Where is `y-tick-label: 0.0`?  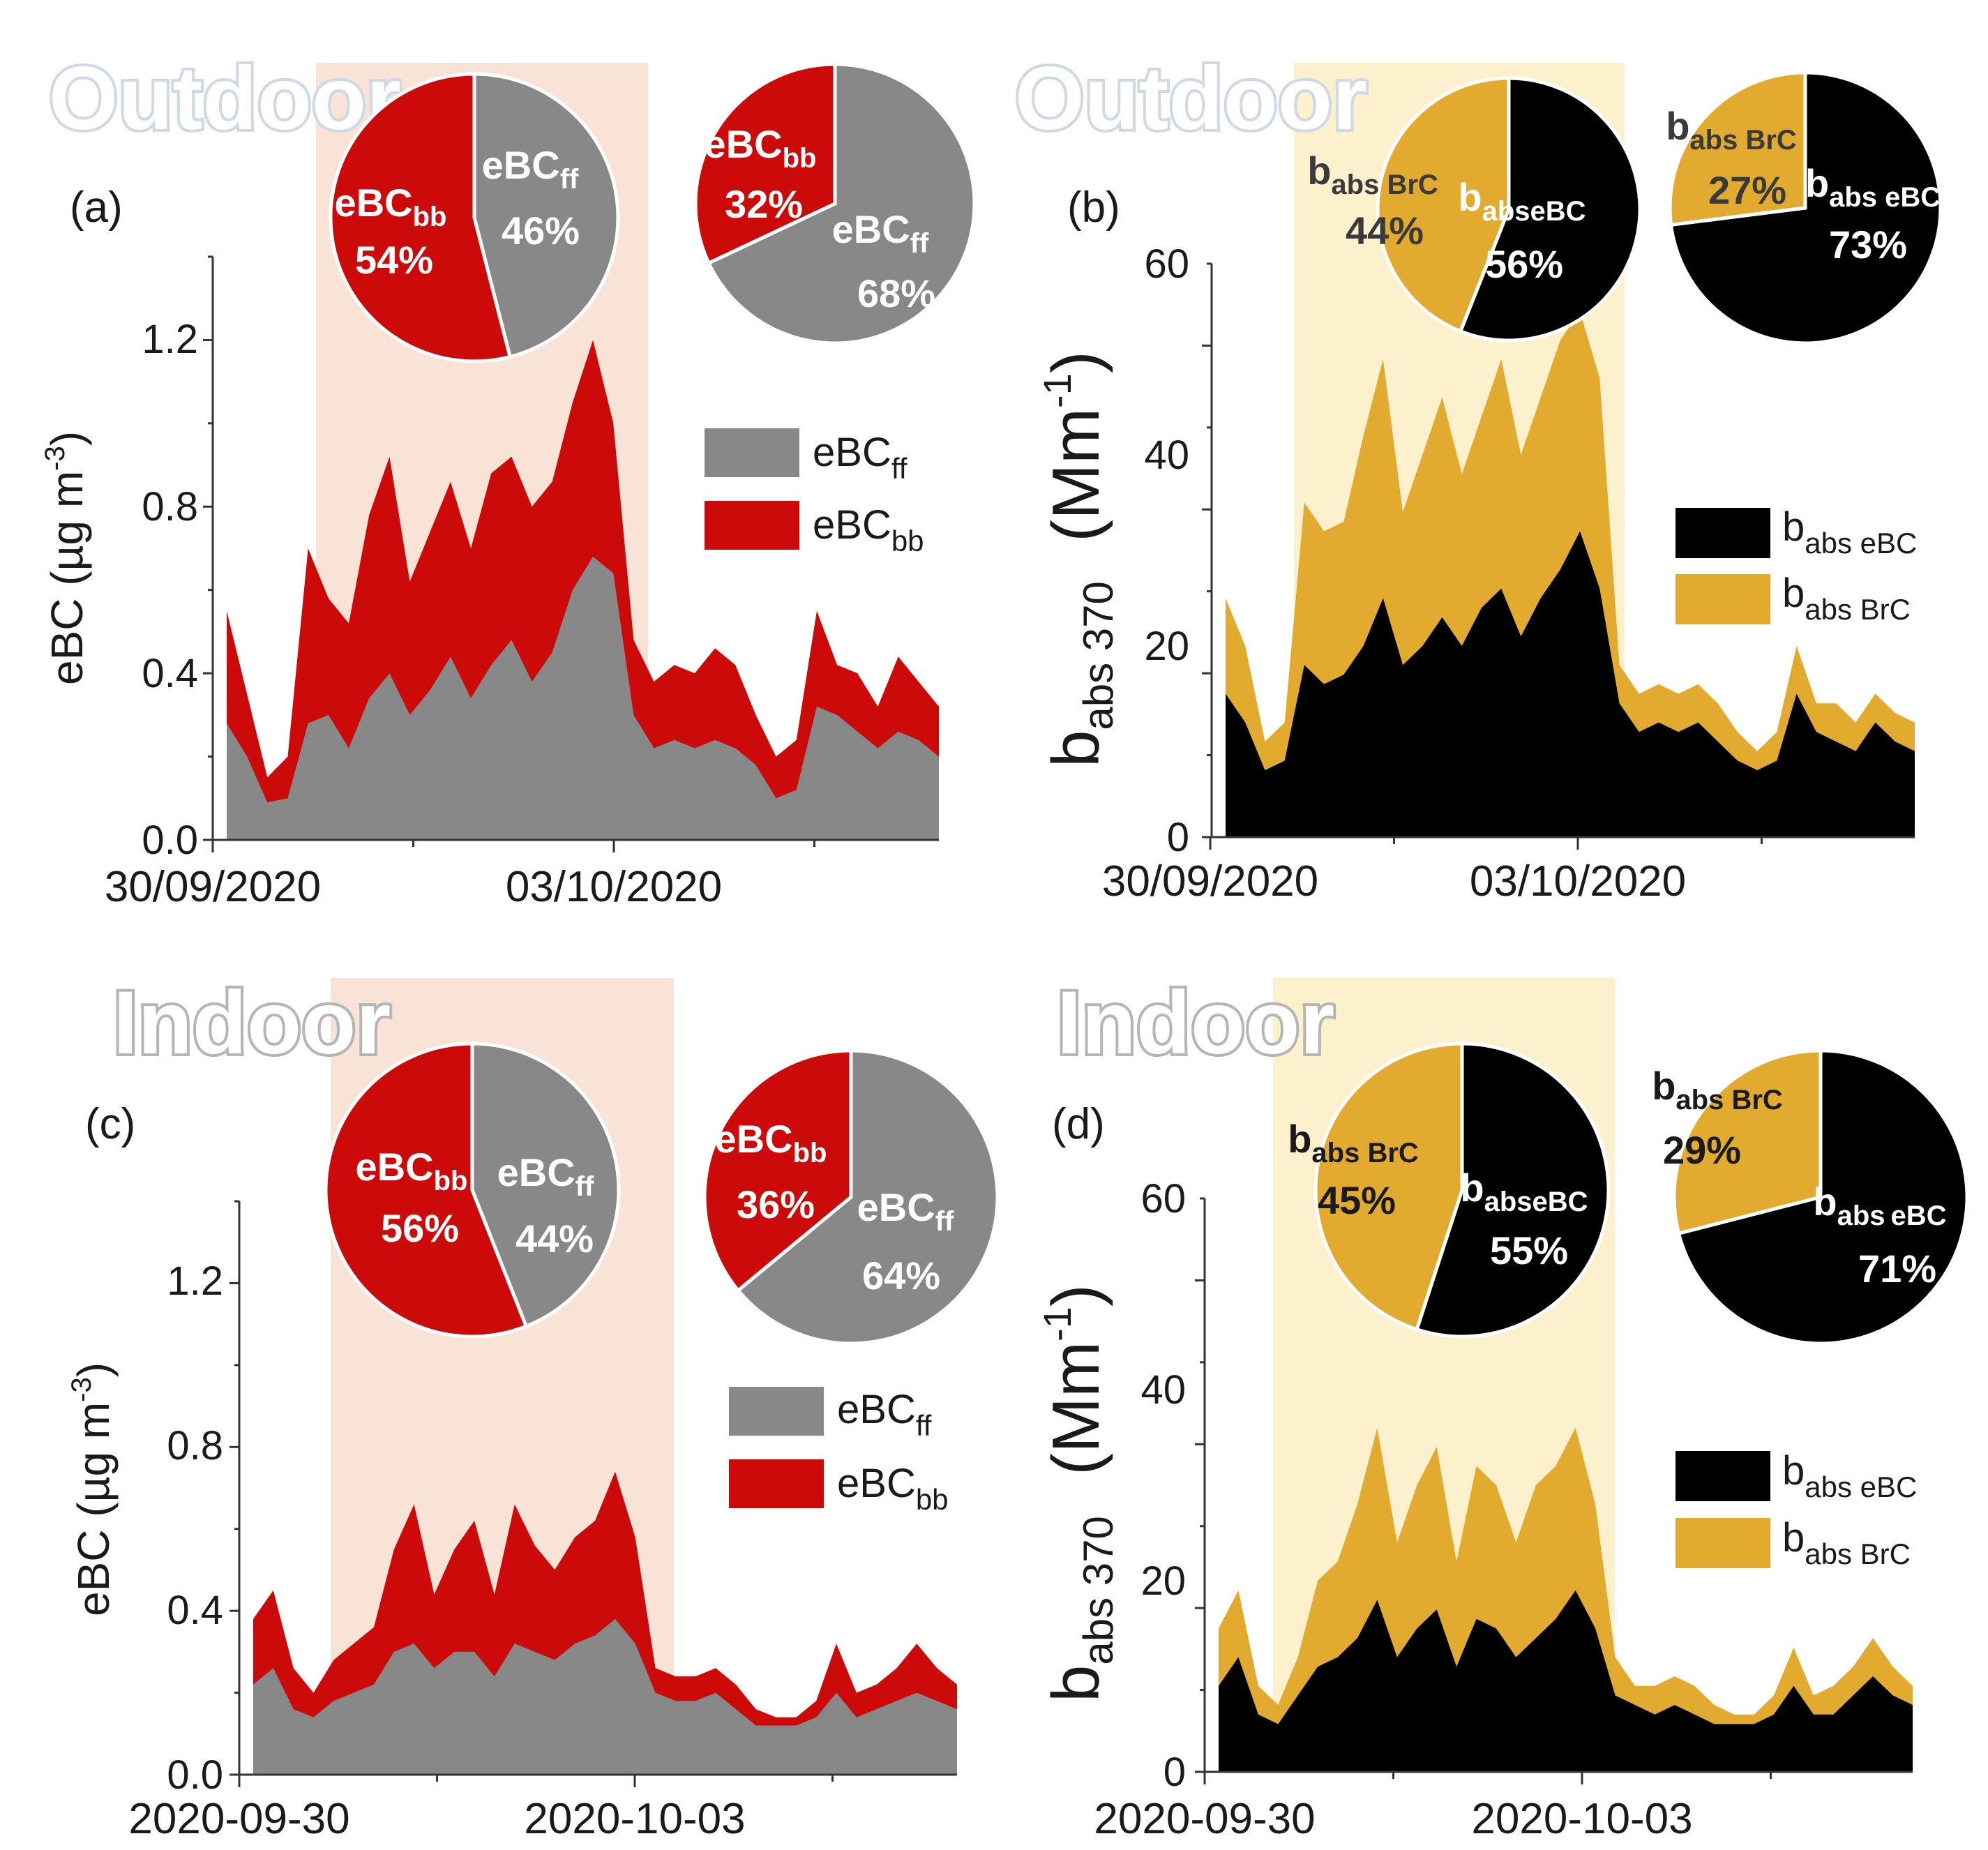
y-tick-label: 0.0 is located at coordinates (195, 1775).